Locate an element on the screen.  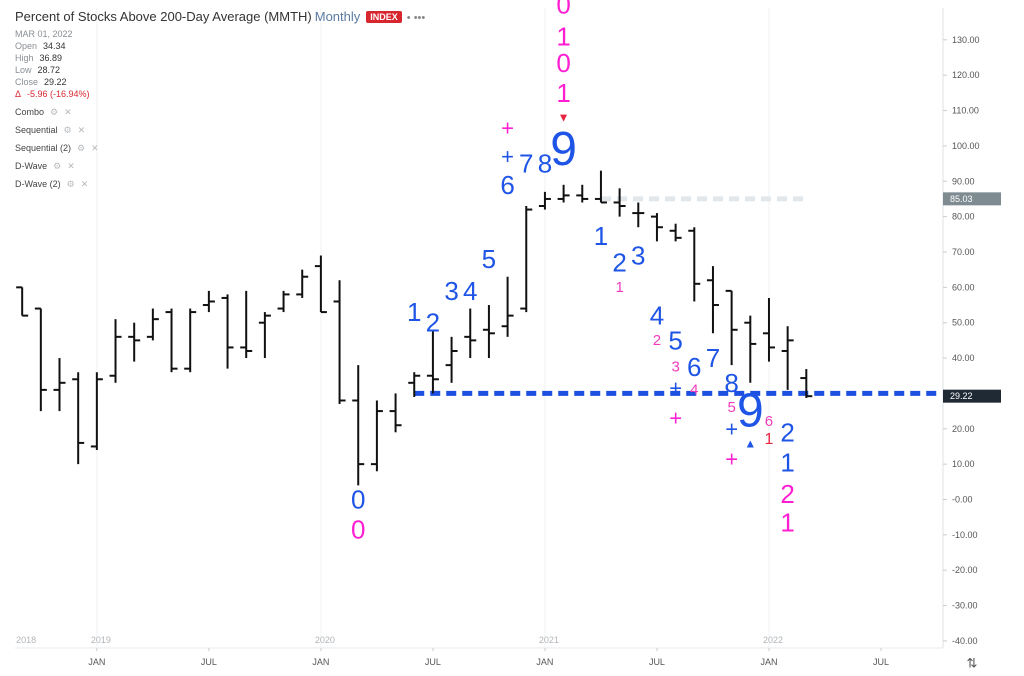
y-tick-label: 110.00 is located at coordinates (965, 111).